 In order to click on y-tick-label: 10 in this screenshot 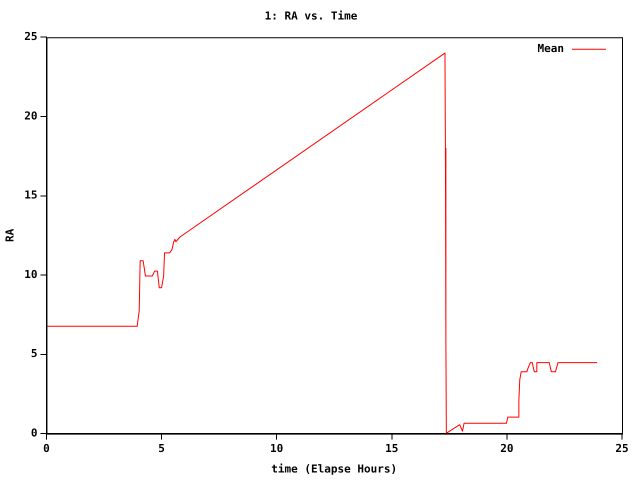, I will do `click(31, 274)`.